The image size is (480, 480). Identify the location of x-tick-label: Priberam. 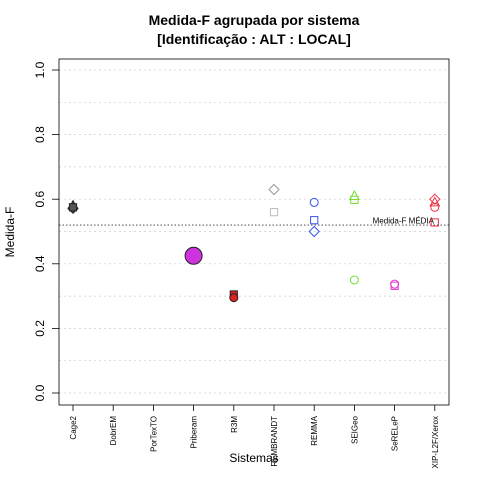
(194, 432).